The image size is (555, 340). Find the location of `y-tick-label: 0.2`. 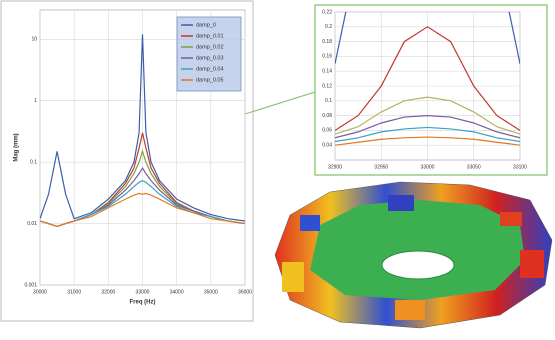

y-tick-label: 0.2 is located at coordinates (328, 27).